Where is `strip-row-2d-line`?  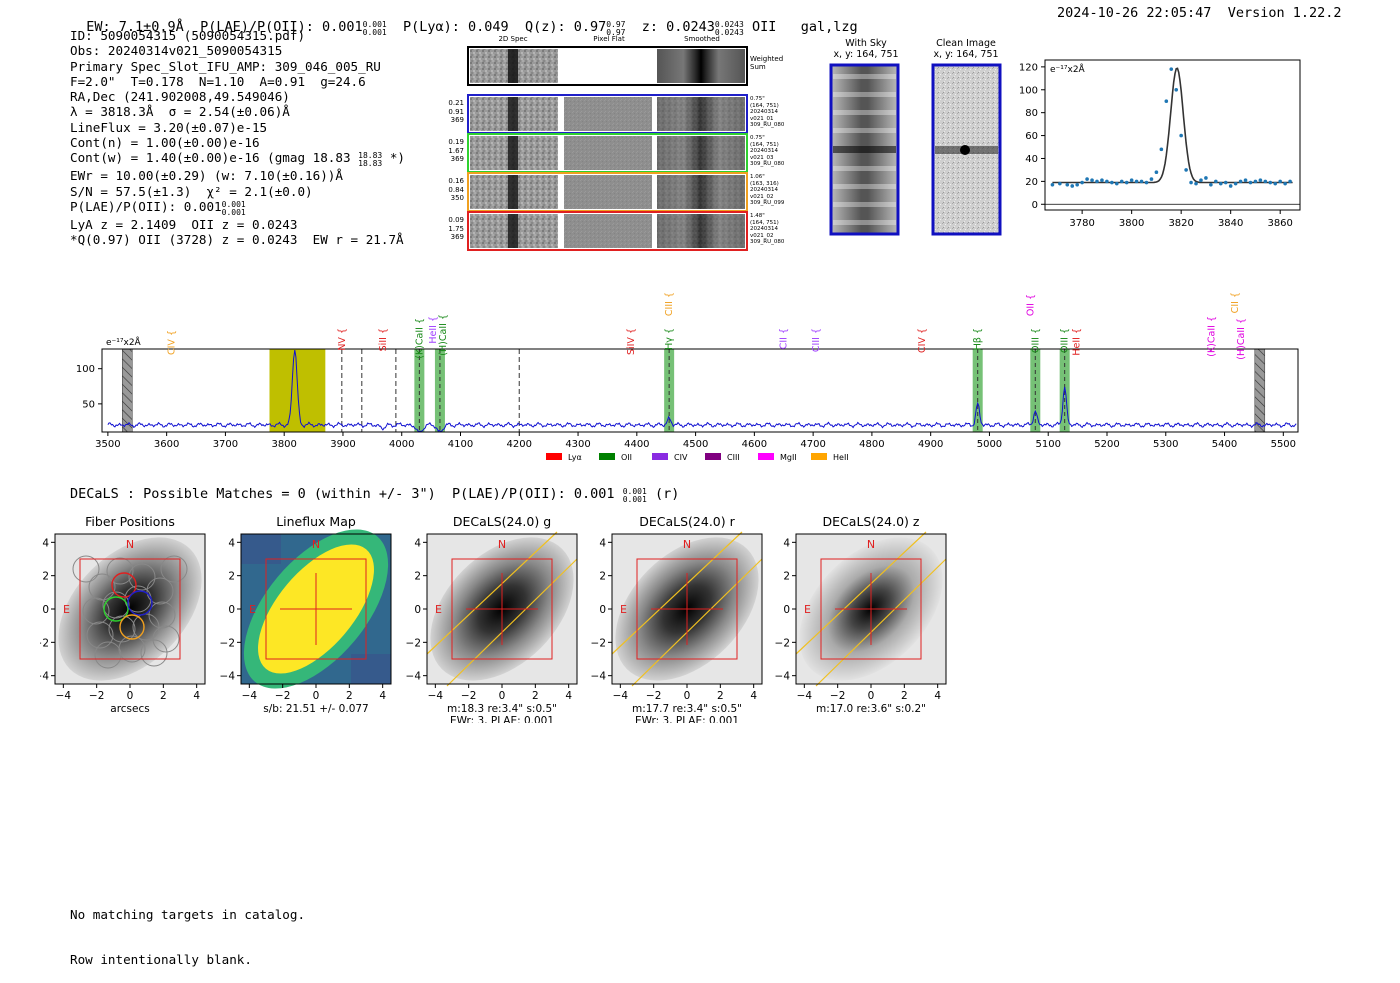 strip-row-2d-line is located at coordinates (513, 114).